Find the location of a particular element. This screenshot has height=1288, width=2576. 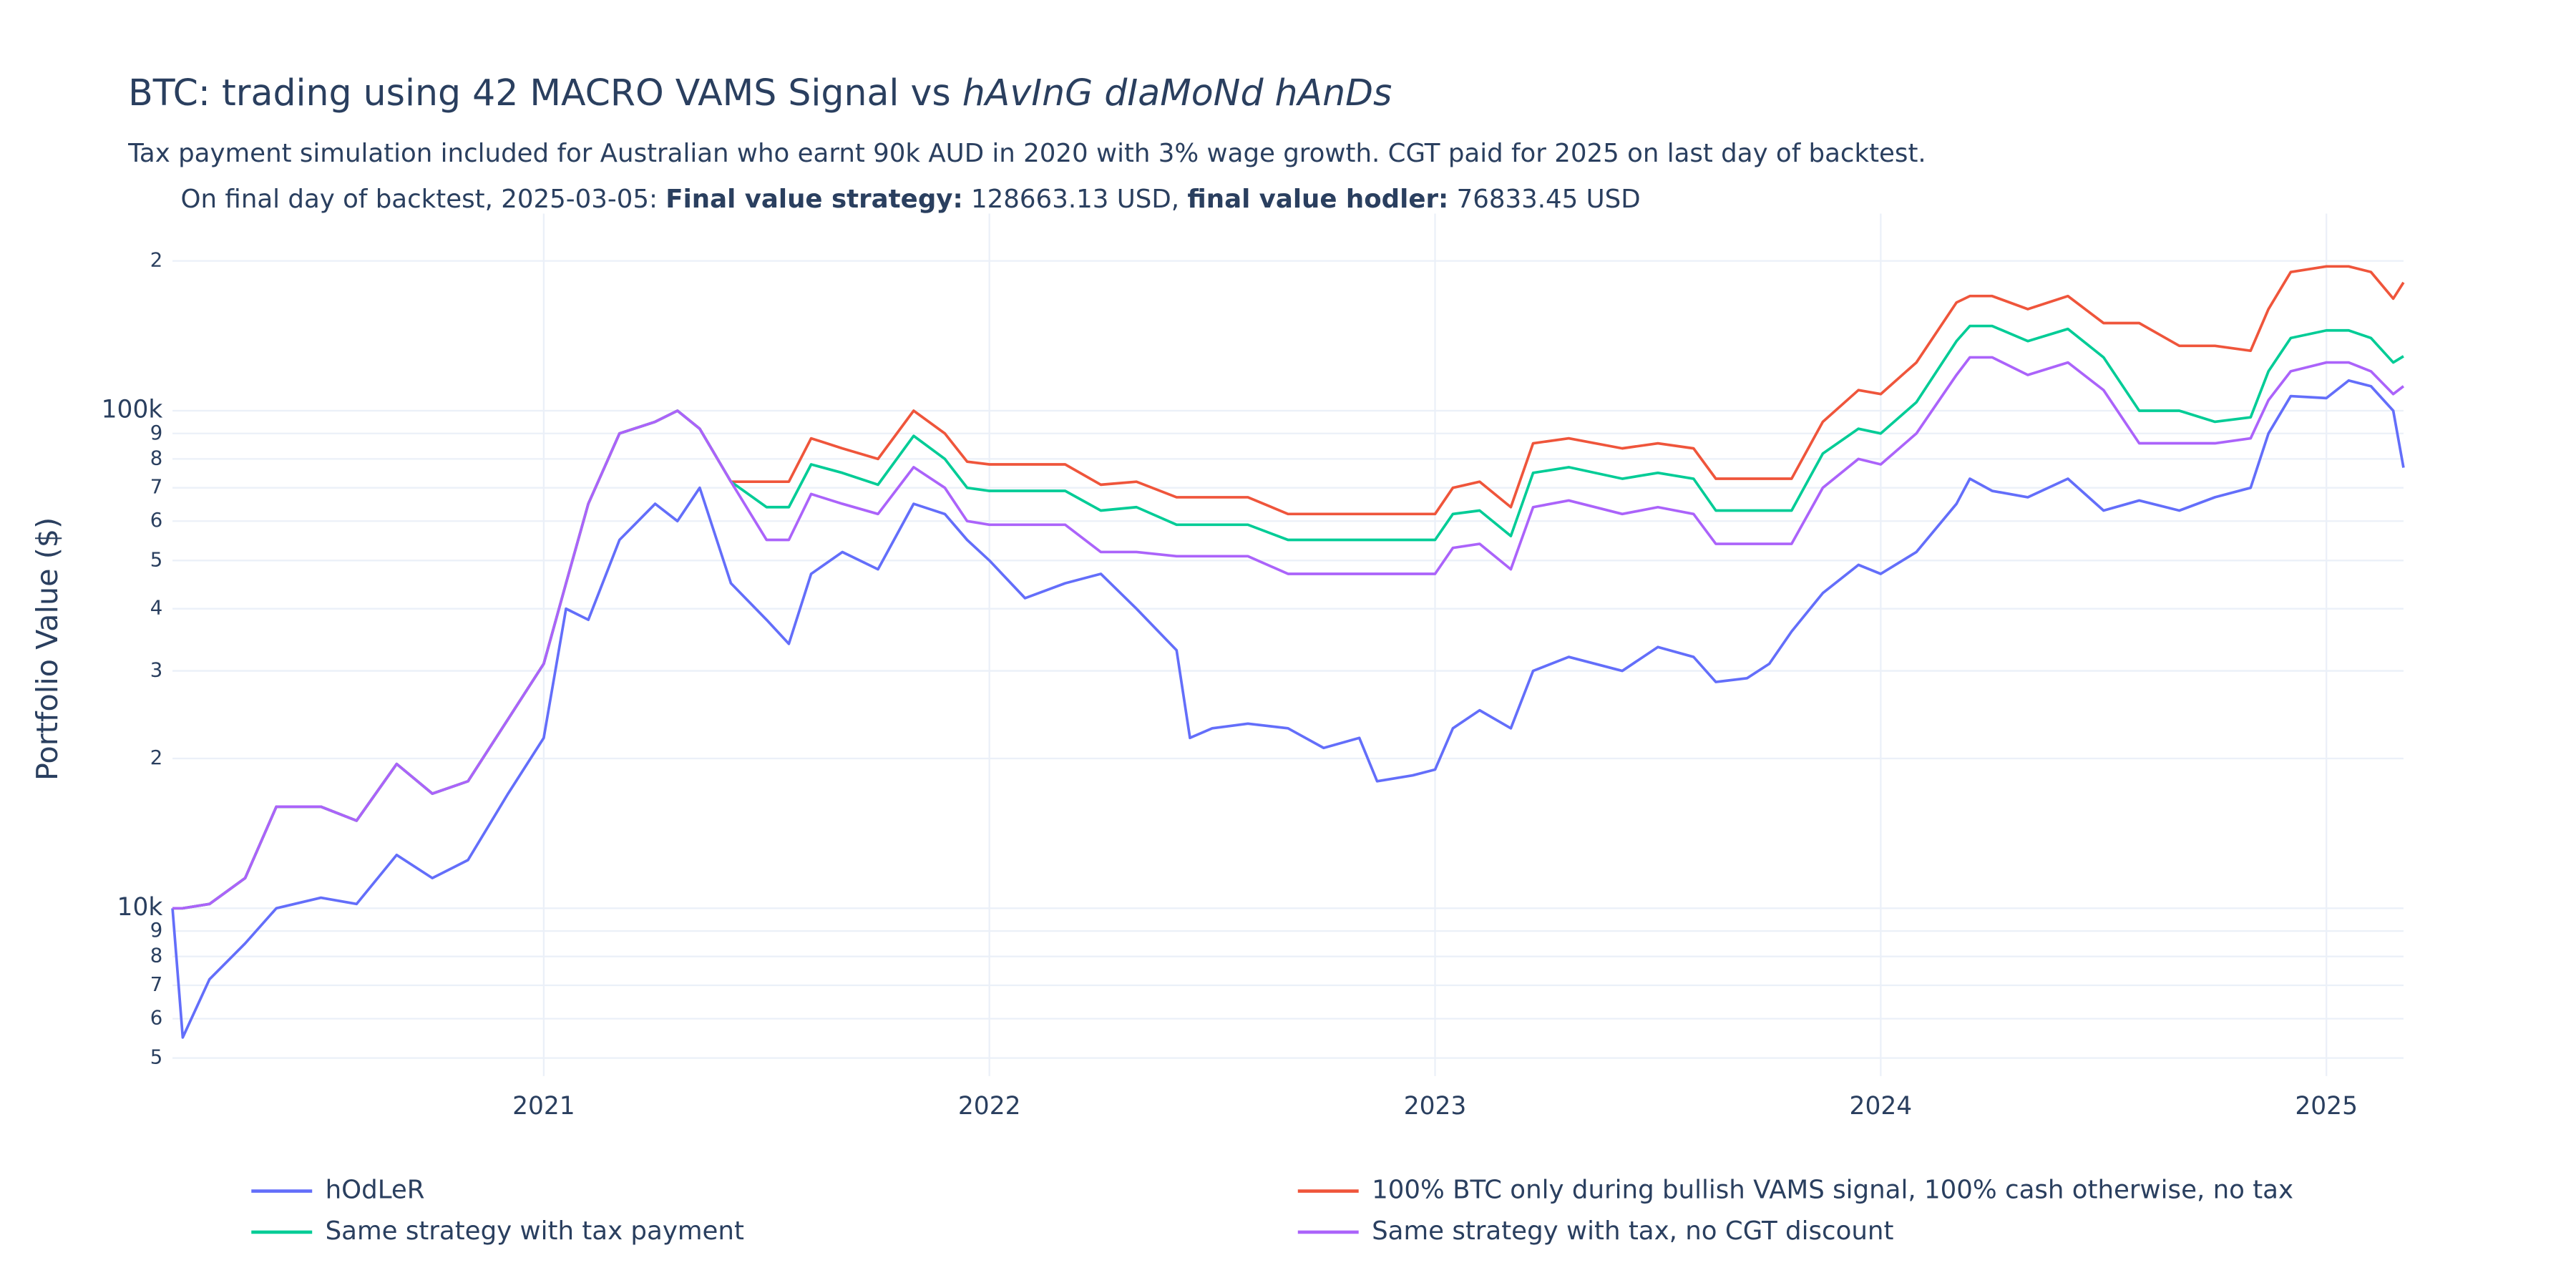

strategy-label: Final value strategy: is located at coordinates (813, 199).